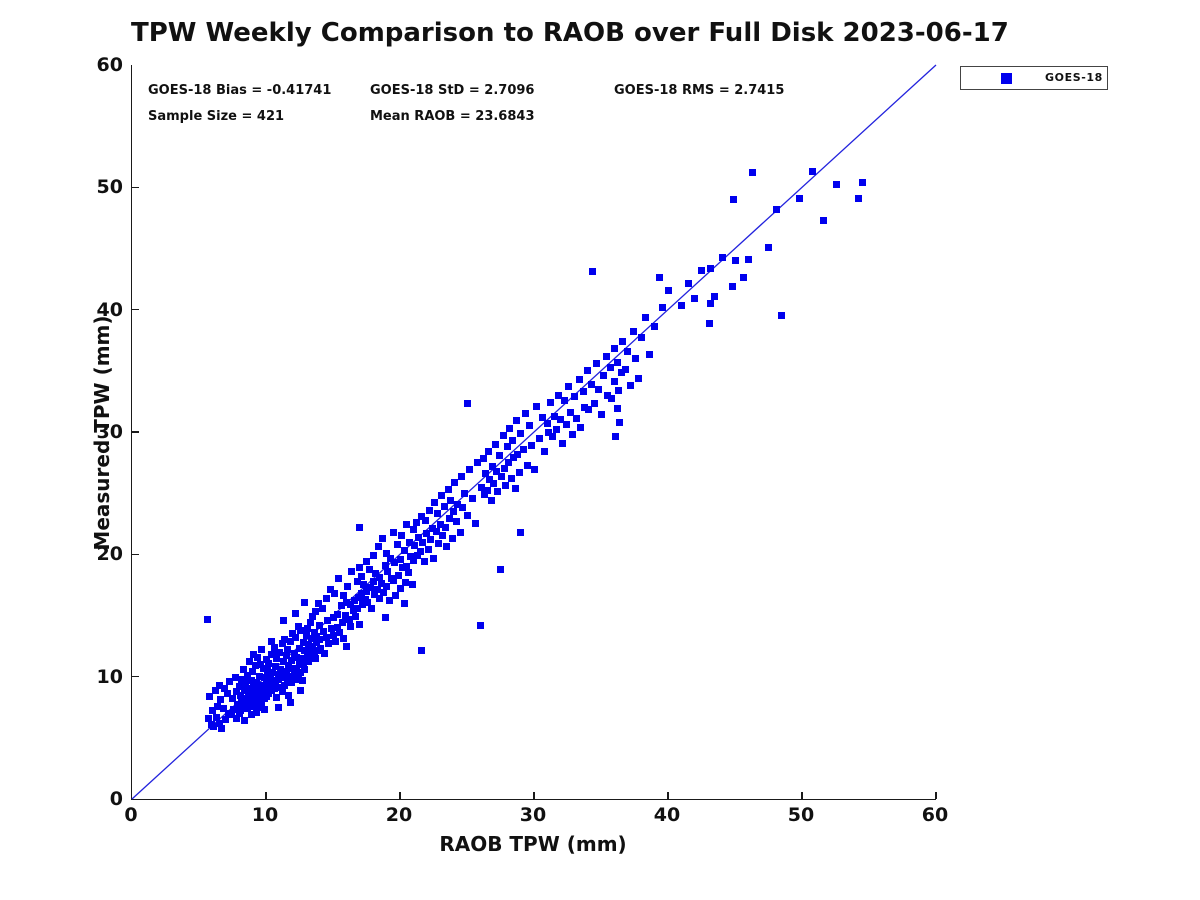 The height and width of the screenshot is (900, 1200). Describe the element at coordinates (116, 799) in the screenshot. I see `y-tick-label: 0` at that location.